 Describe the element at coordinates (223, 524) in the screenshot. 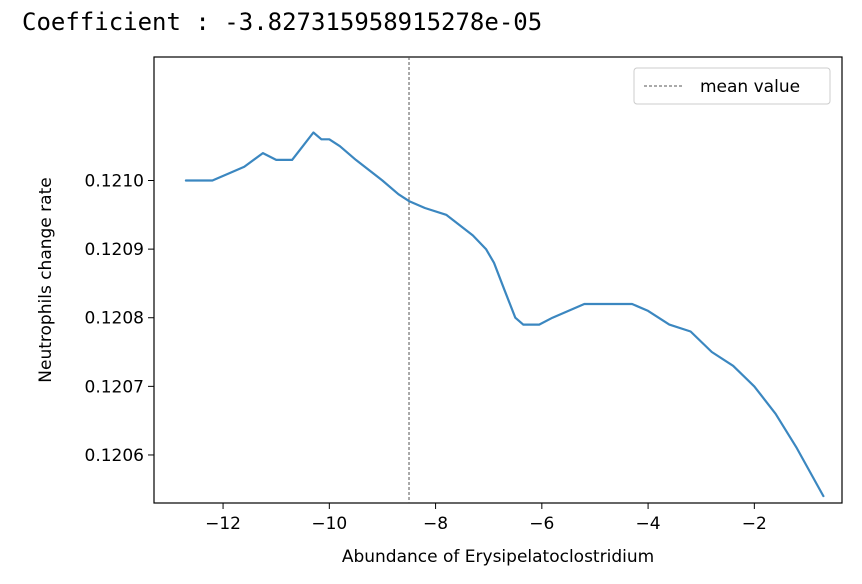

I see `x-tick-label: −12` at that location.